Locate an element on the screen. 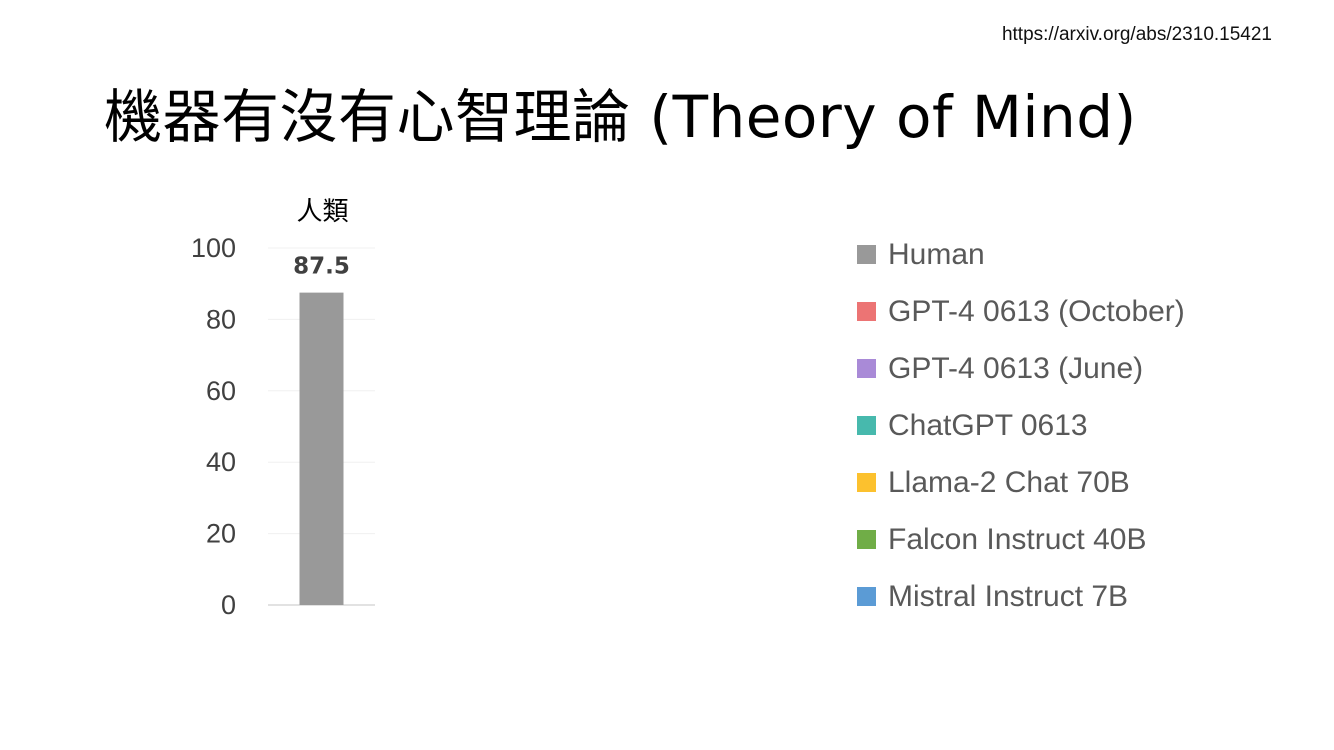  legend-label: GPT-4 0613 (June) is located at coordinates (1016, 368).